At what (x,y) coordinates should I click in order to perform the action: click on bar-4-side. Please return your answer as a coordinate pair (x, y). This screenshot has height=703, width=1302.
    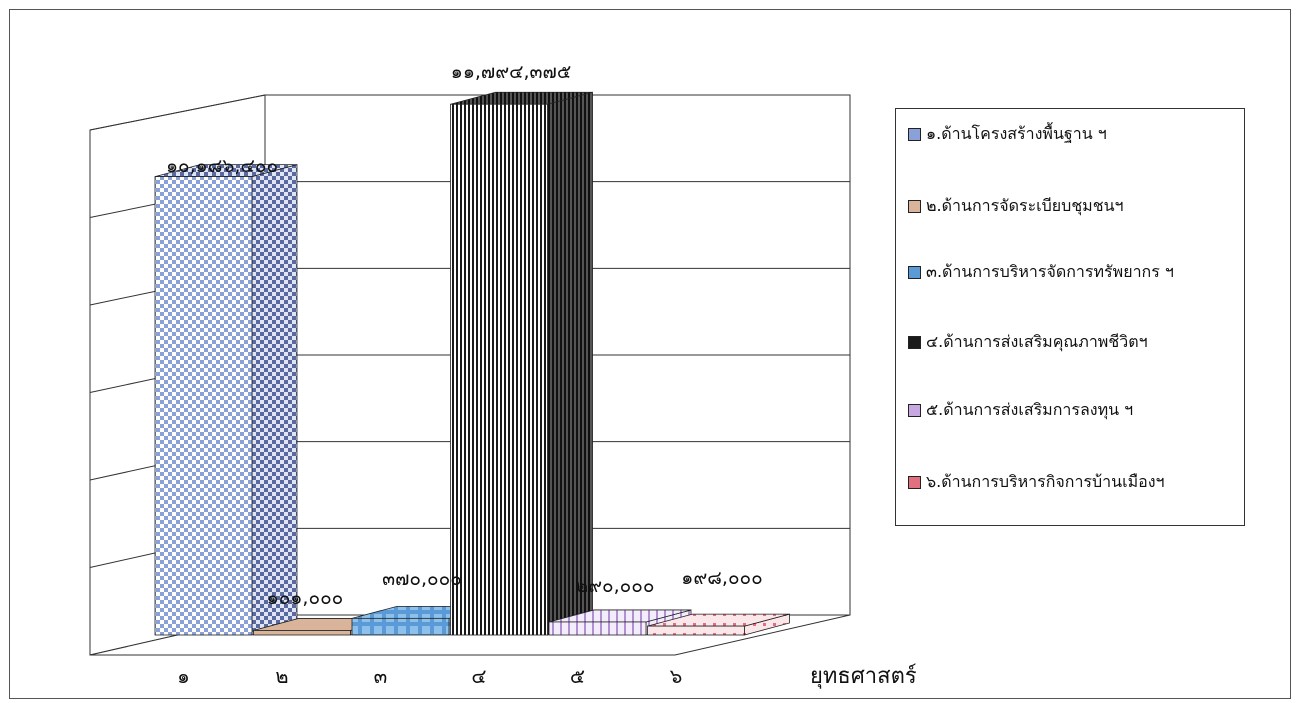
    Looking at the image, I should click on (570, 363).